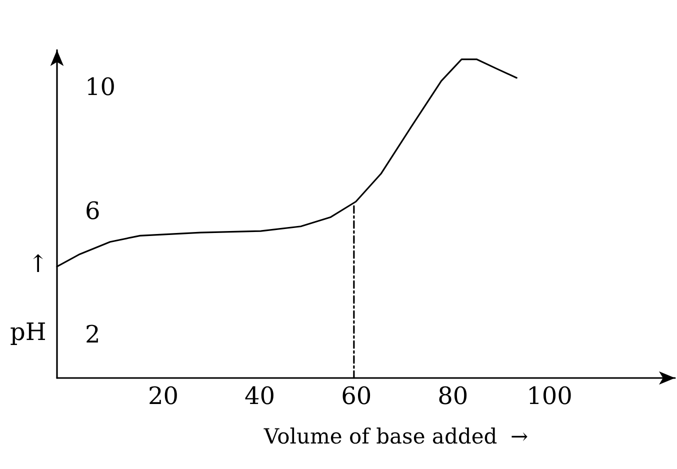 Image resolution: width=677 pixels, height=469 pixels. I want to click on y-tick-label: 6, so click(92, 210).